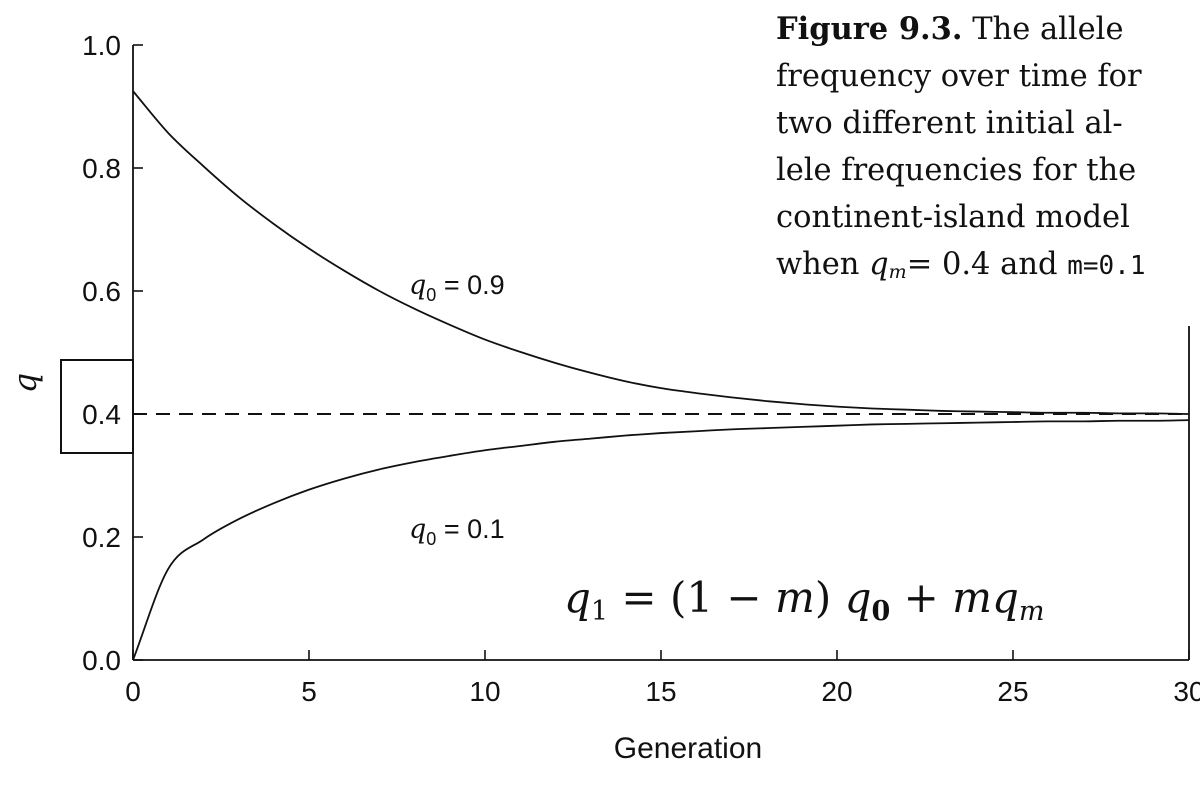  I want to click on caption-line-3: two different initial al-, so click(949, 123).